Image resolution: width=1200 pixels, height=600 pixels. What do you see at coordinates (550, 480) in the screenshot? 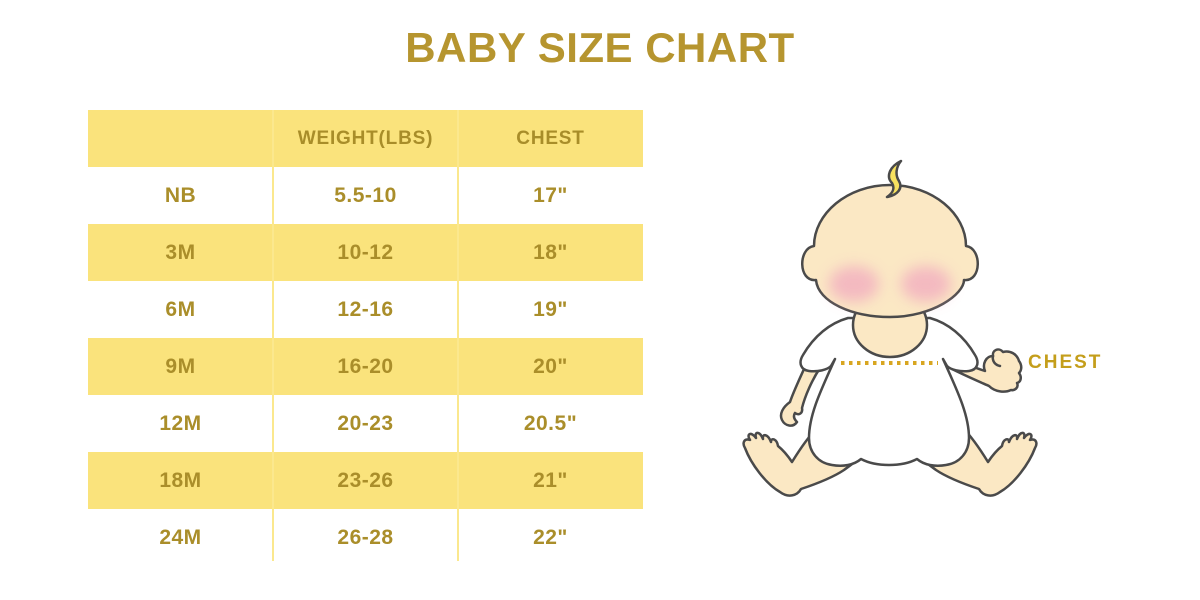
I see `chest-cell: 21"` at bounding box center [550, 480].